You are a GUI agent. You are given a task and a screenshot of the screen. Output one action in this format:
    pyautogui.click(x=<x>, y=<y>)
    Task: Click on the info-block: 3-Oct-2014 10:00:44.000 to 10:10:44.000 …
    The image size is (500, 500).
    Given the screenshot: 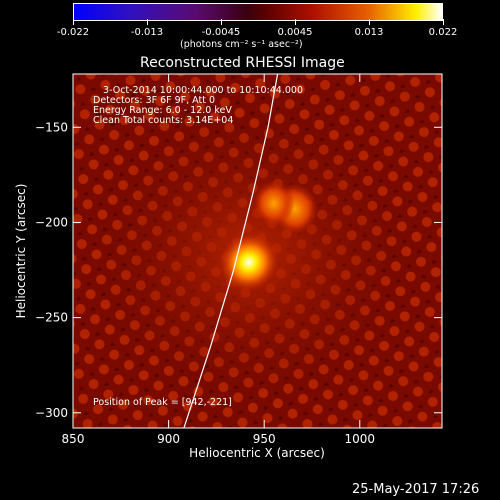 What is the action you would take?
    pyautogui.click(x=198, y=106)
    